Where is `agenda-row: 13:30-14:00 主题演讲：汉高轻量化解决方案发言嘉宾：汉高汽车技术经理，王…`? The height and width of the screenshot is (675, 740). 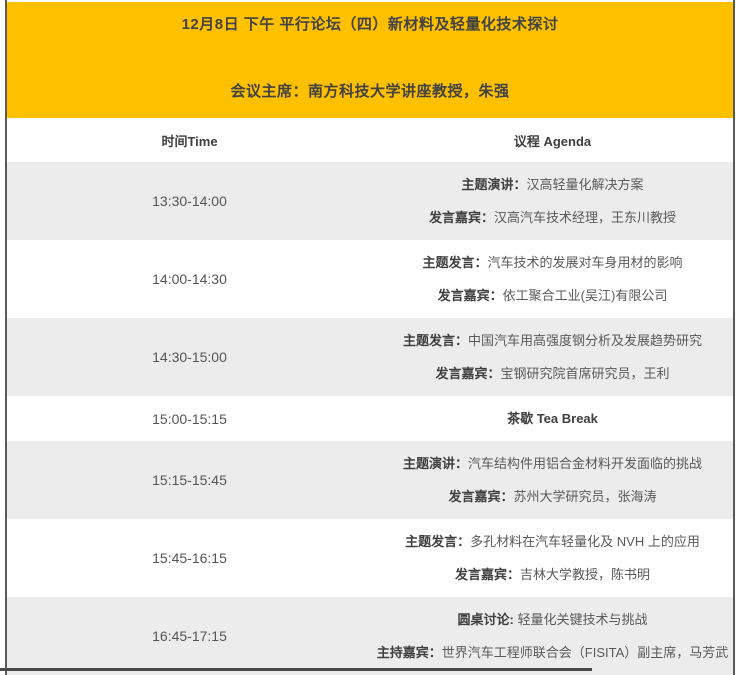
agenda-row: 13:30-14:00 主题演讲：汉高轻量化解决方案发言嘉宾：汉高汽车技术经理，王… is located at coordinates (370, 201).